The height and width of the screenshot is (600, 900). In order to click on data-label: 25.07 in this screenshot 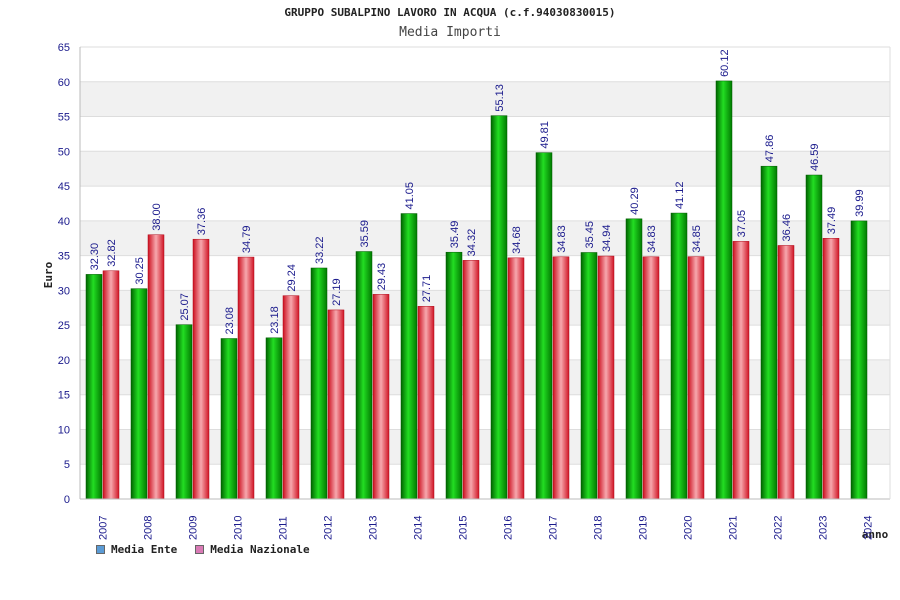, I will do `click(185, 307)`.